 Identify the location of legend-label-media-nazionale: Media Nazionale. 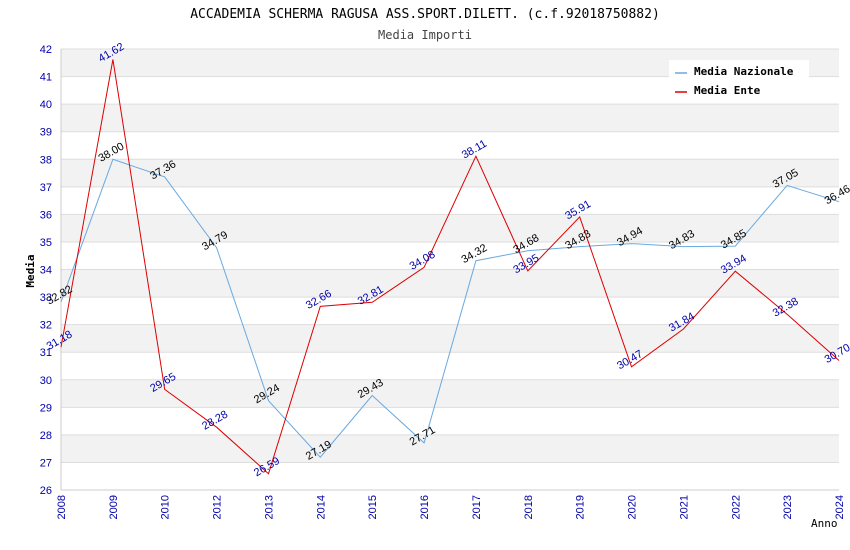
(744, 71).